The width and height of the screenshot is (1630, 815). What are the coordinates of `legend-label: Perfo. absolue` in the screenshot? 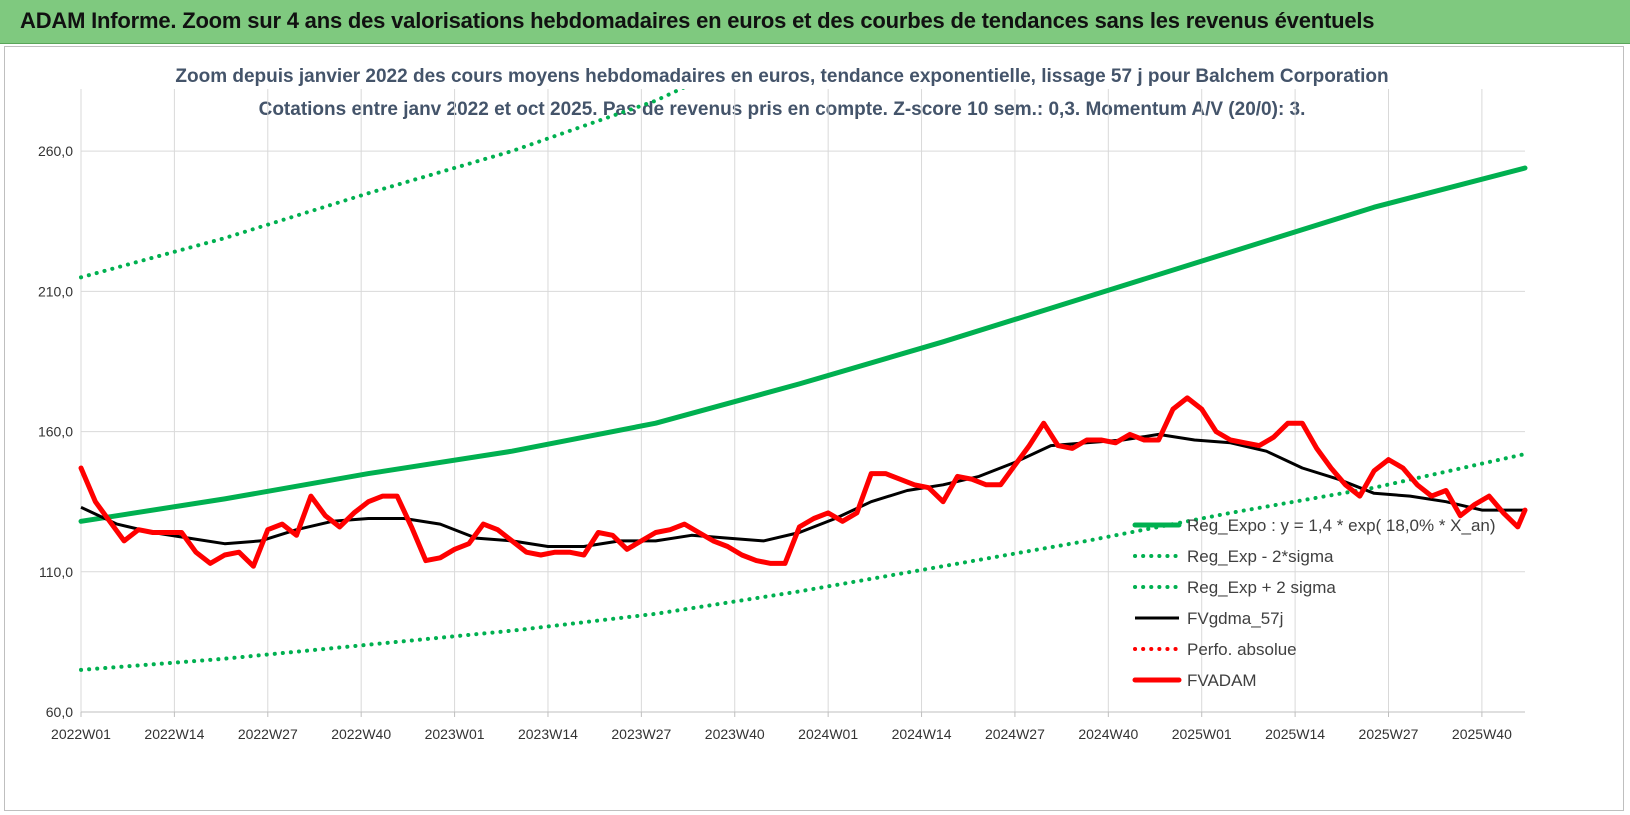 It's located at (1242, 649).